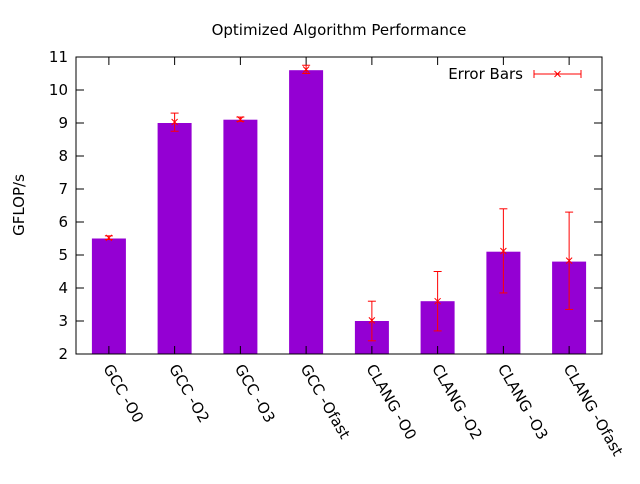 This screenshot has height=484, width=640. What do you see at coordinates (63, 288) in the screenshot?
I see `y-tick-label: 4` at bounding box center [63, 288].